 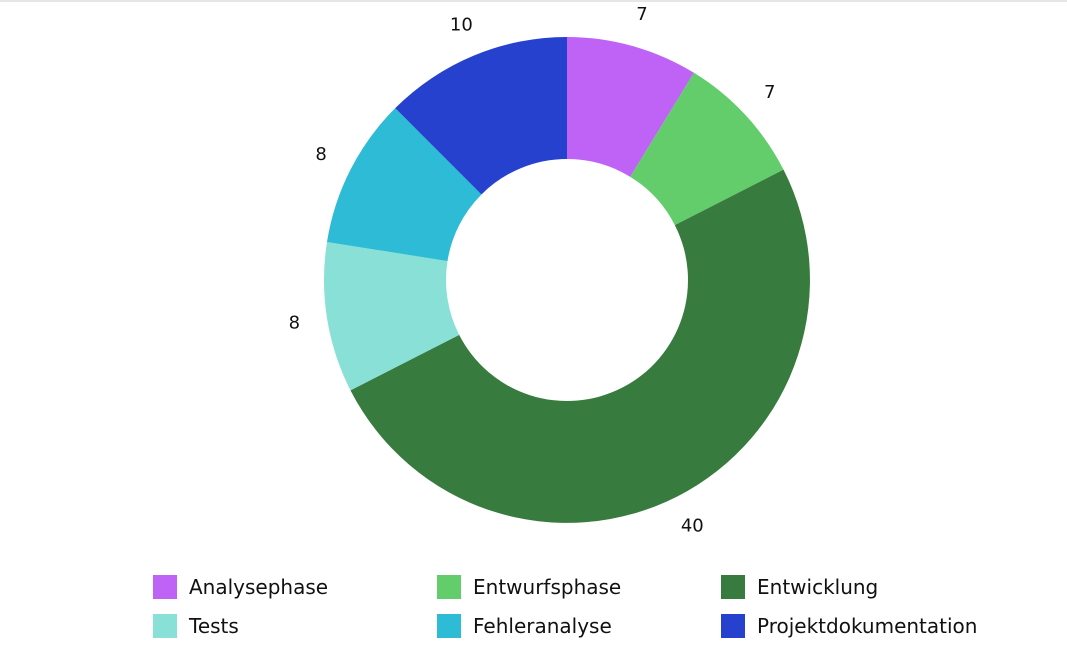 I want to click on legend-label: Fehleranalyse, so click(x=542, y=626).